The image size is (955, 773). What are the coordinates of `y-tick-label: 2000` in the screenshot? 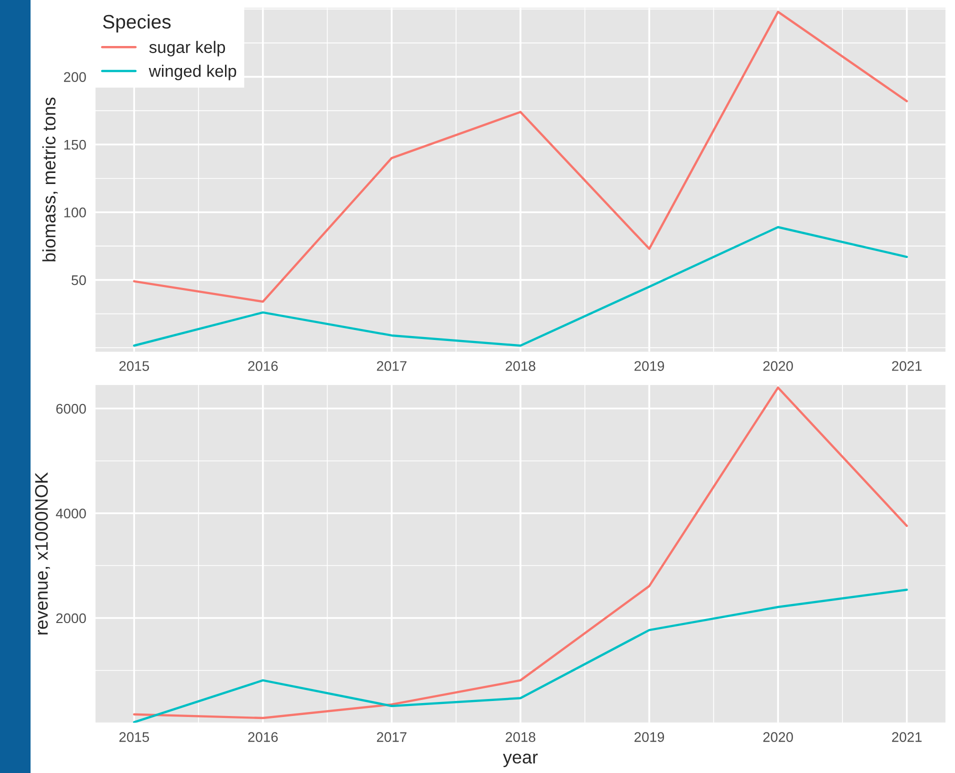 It's located at (71, 618).